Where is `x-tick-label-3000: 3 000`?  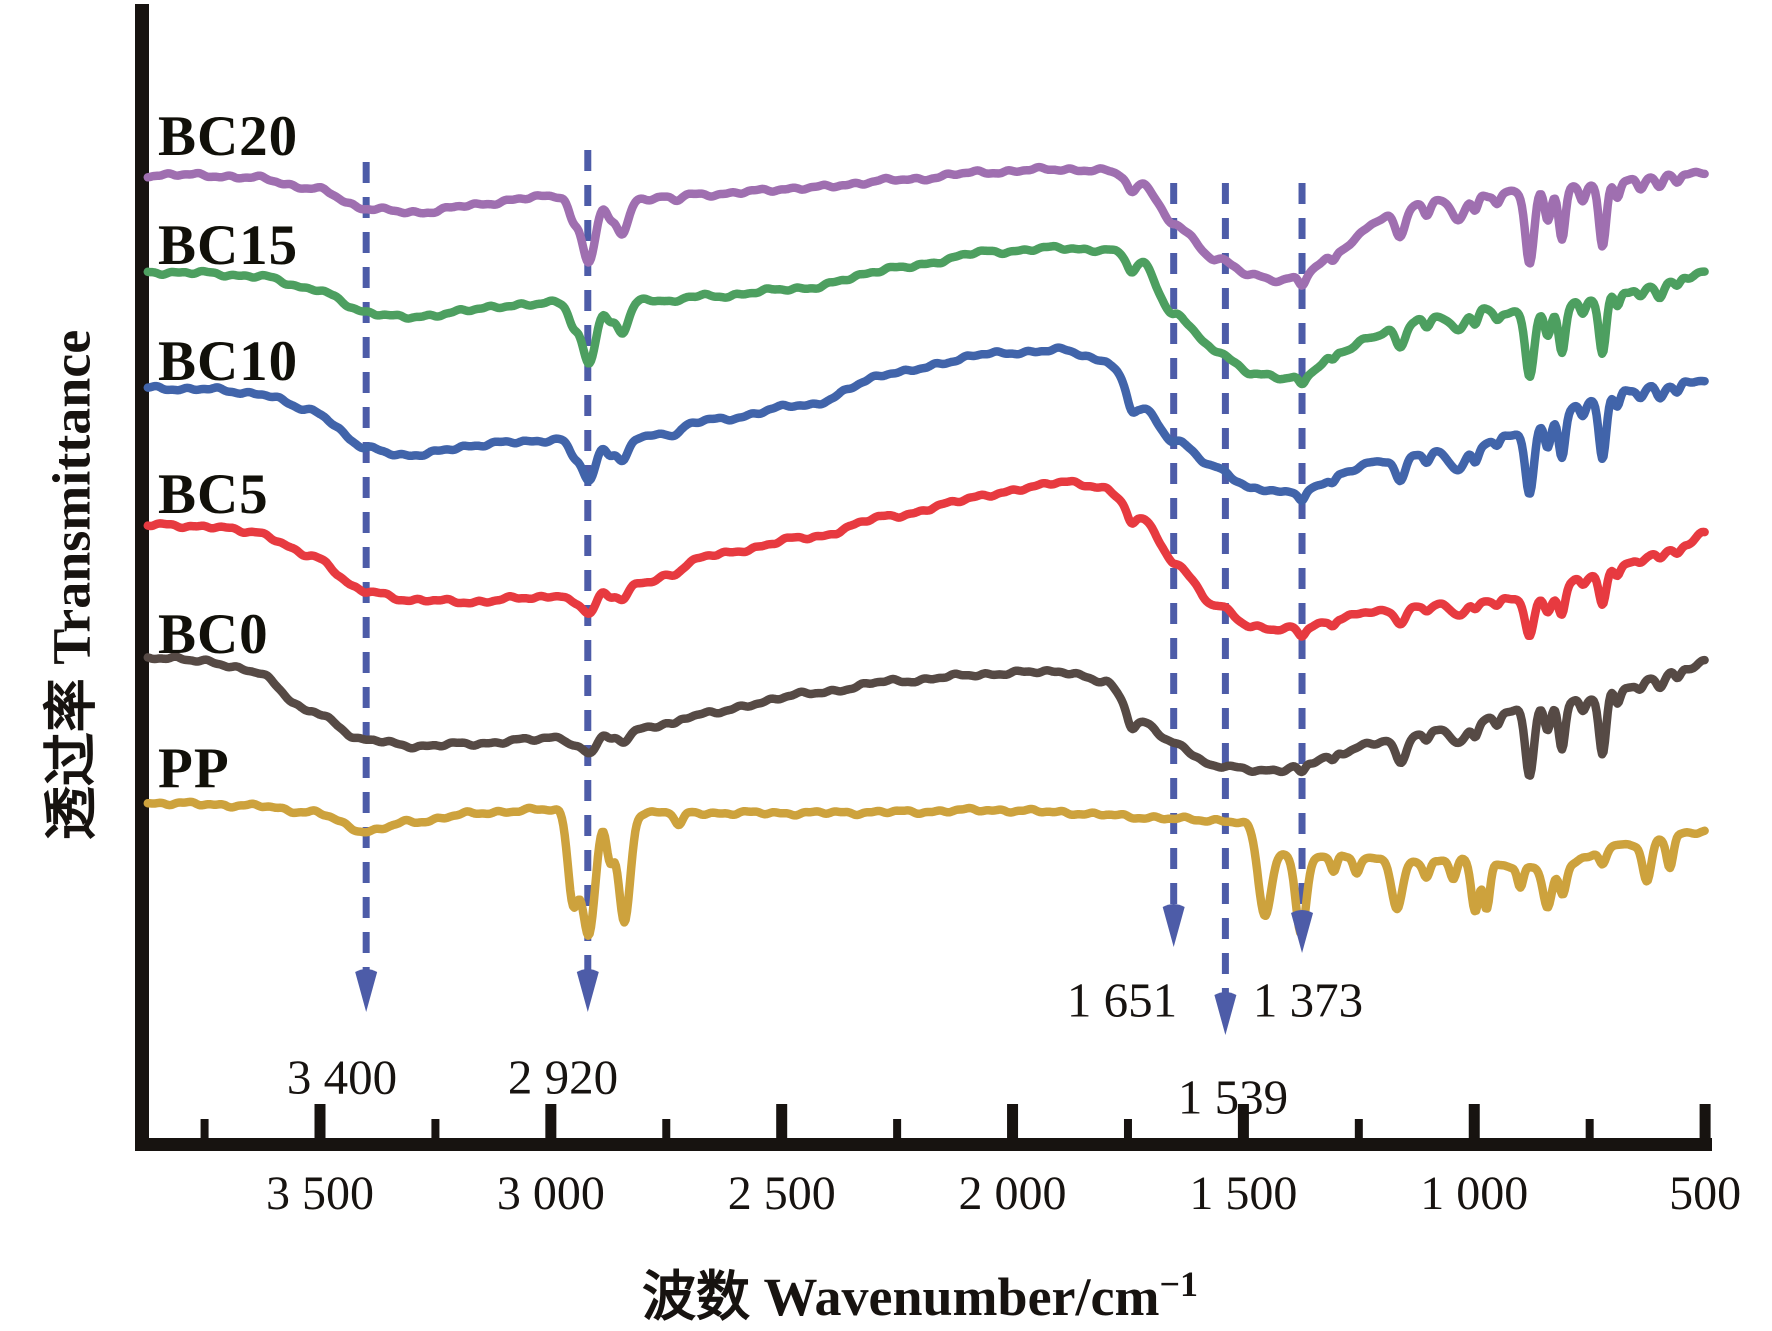
x-tick-label-3000: 3 000 is located at coordinates (550, 1193).